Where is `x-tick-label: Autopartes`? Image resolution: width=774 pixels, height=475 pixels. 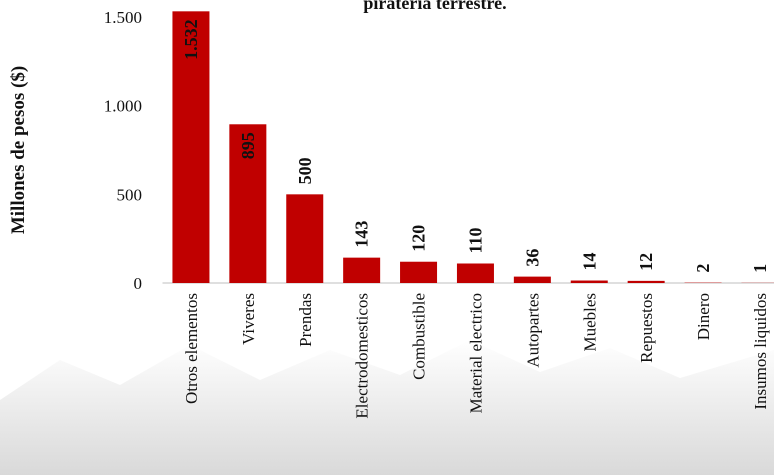
x-tick-label: Autopartes is located at coordinates (532, 330).